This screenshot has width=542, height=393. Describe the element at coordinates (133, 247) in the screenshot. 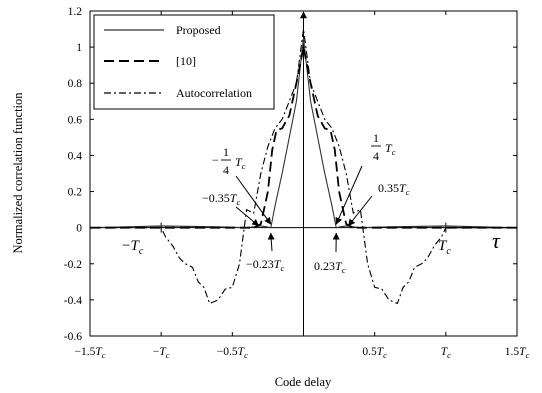

I see `annotation-label-neg-tc: −Tc` at that location.